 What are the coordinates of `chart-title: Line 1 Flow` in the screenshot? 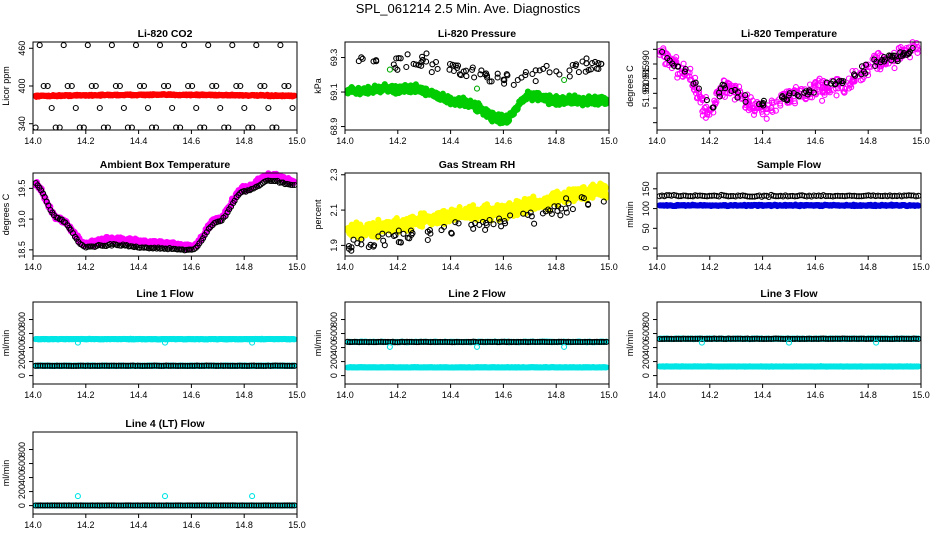 It's located at (165, 294).